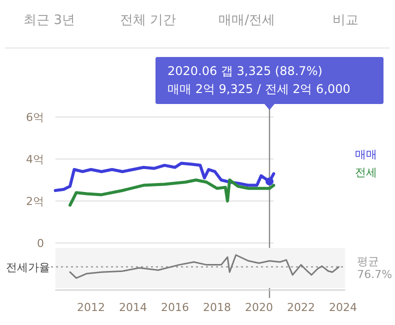 This screenshot has width=395, height=325. What do you see at coordinates (28, 267) in the screenshot?
I see `y-axis-title: 전세가율` at bounding box center [28, 267].